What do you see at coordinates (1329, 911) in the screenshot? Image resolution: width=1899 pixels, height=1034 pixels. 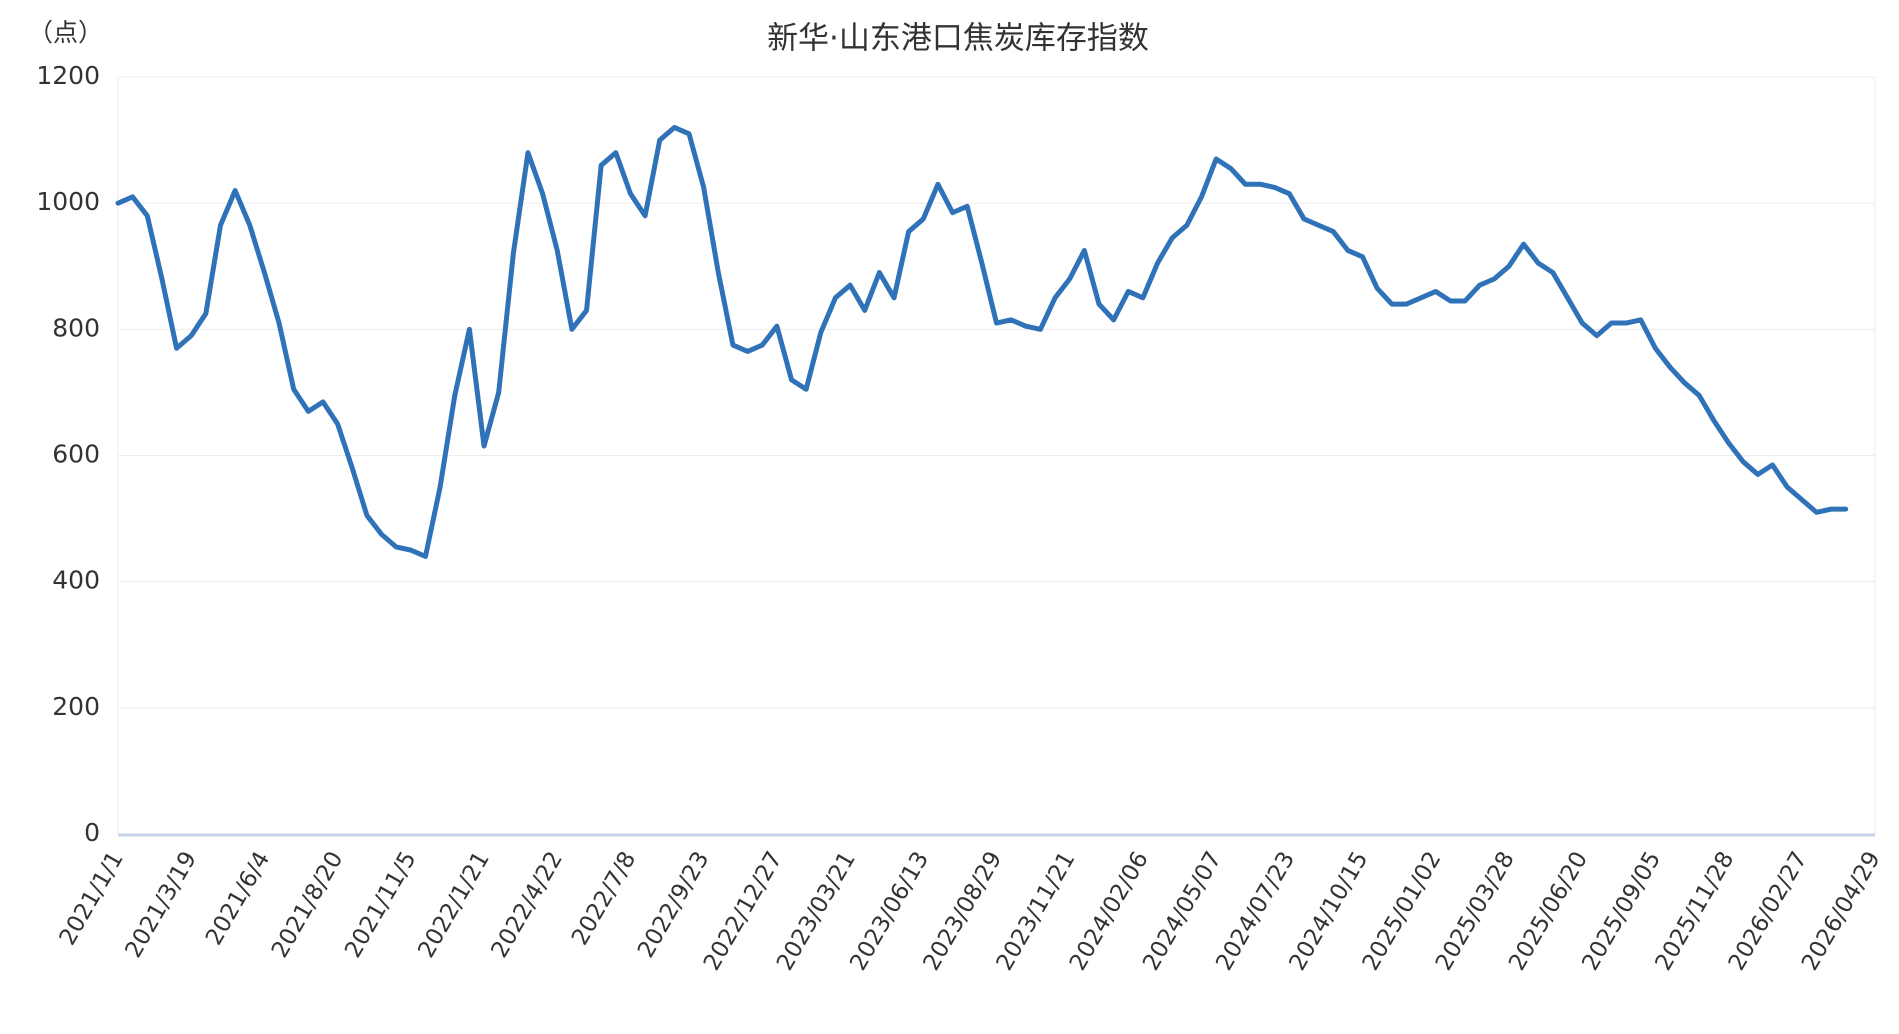 I see `x-tick-label: 2024/10/15` at bounding box center [1329, 911].